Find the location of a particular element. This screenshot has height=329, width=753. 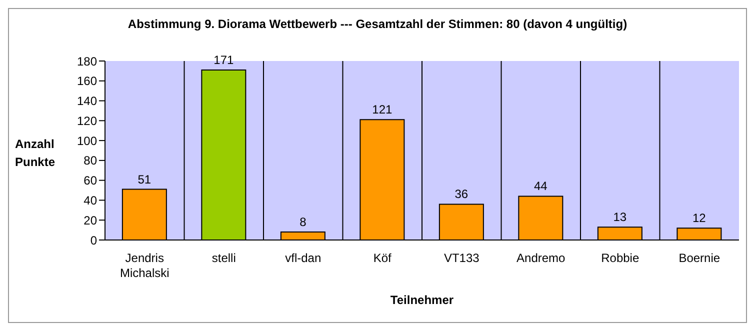

y-tick-label: 60 is located at coordinates (91, 181).